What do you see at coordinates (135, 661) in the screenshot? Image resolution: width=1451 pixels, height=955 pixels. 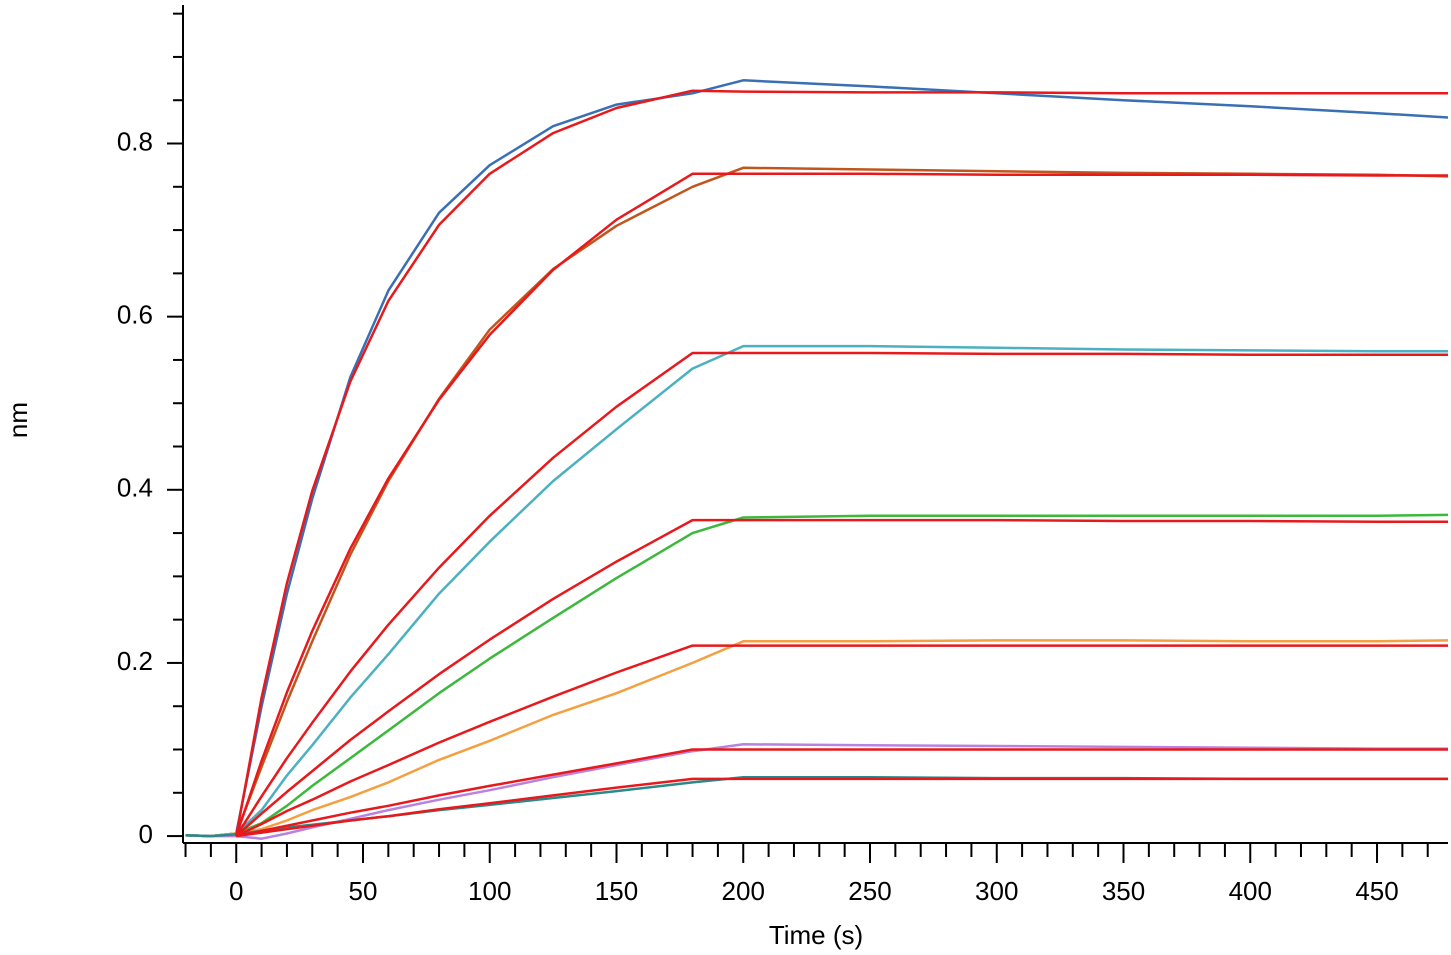 I see `y-tick-label: 0.2` at bounding box center [135, 661].